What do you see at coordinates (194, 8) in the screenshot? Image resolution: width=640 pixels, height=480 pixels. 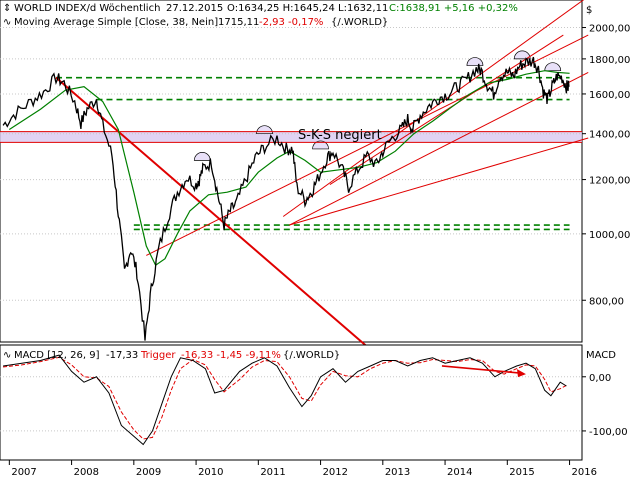 I see `header-date: 27.12.2015` at bounding box center [194, 8].